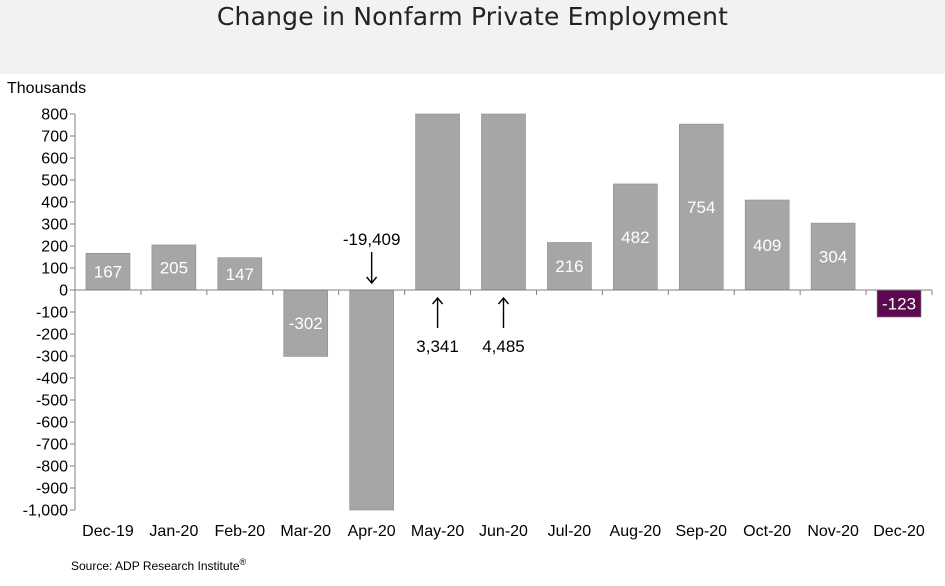  Describe the element at coordinates (54, 159) in the screenshot. I see `y-tick-label: 600` at that location.